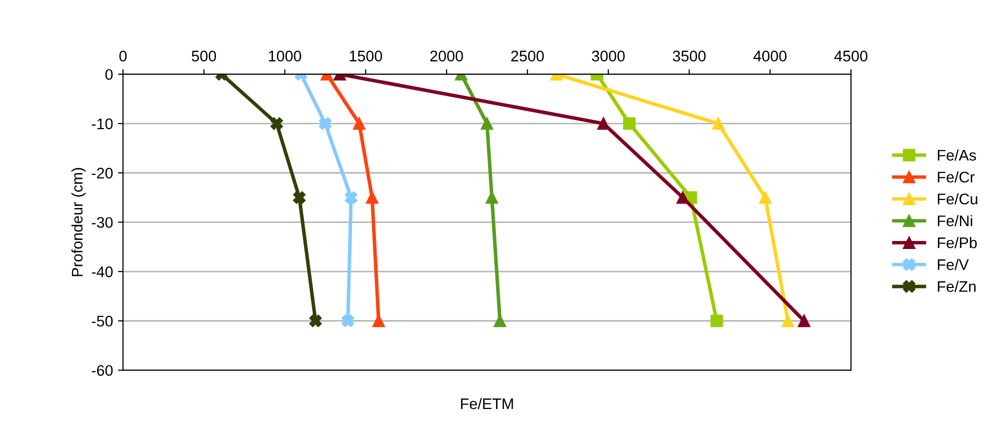 The image size is (1000, 434). Describe the element at coordinates (102, 370) in the screenshot. I see `y-tick-label: -60` at that location.